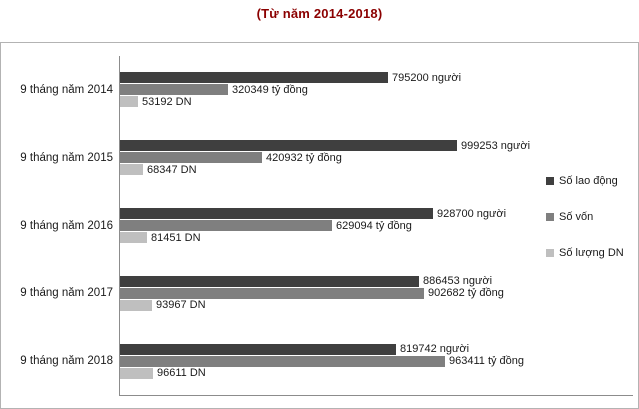  I want to click on category-label: 9 tháng năm 2015, so click(66, 157).